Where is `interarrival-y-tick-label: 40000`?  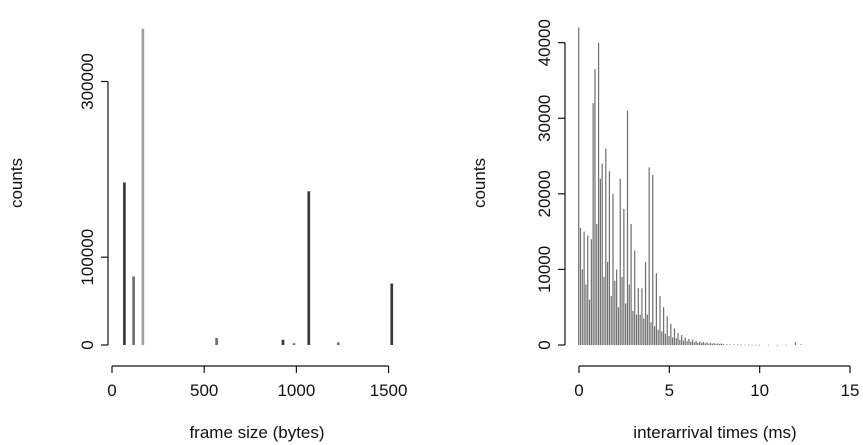 interarrival-y-tick-label: 40000 is located at coordinates (544, 42).